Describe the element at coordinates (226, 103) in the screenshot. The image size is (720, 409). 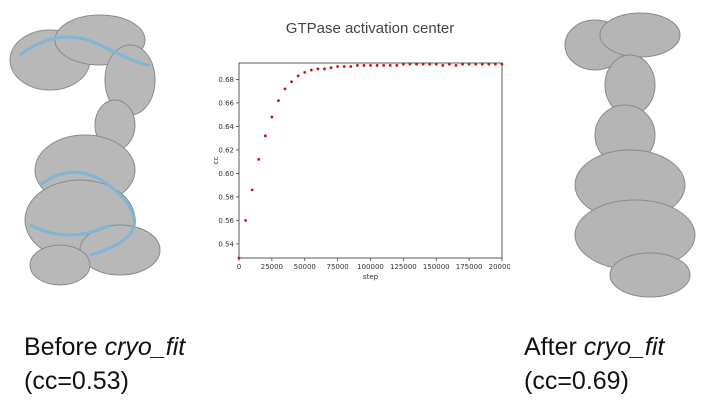
I see `y-tick-label: 0.66` at that location.